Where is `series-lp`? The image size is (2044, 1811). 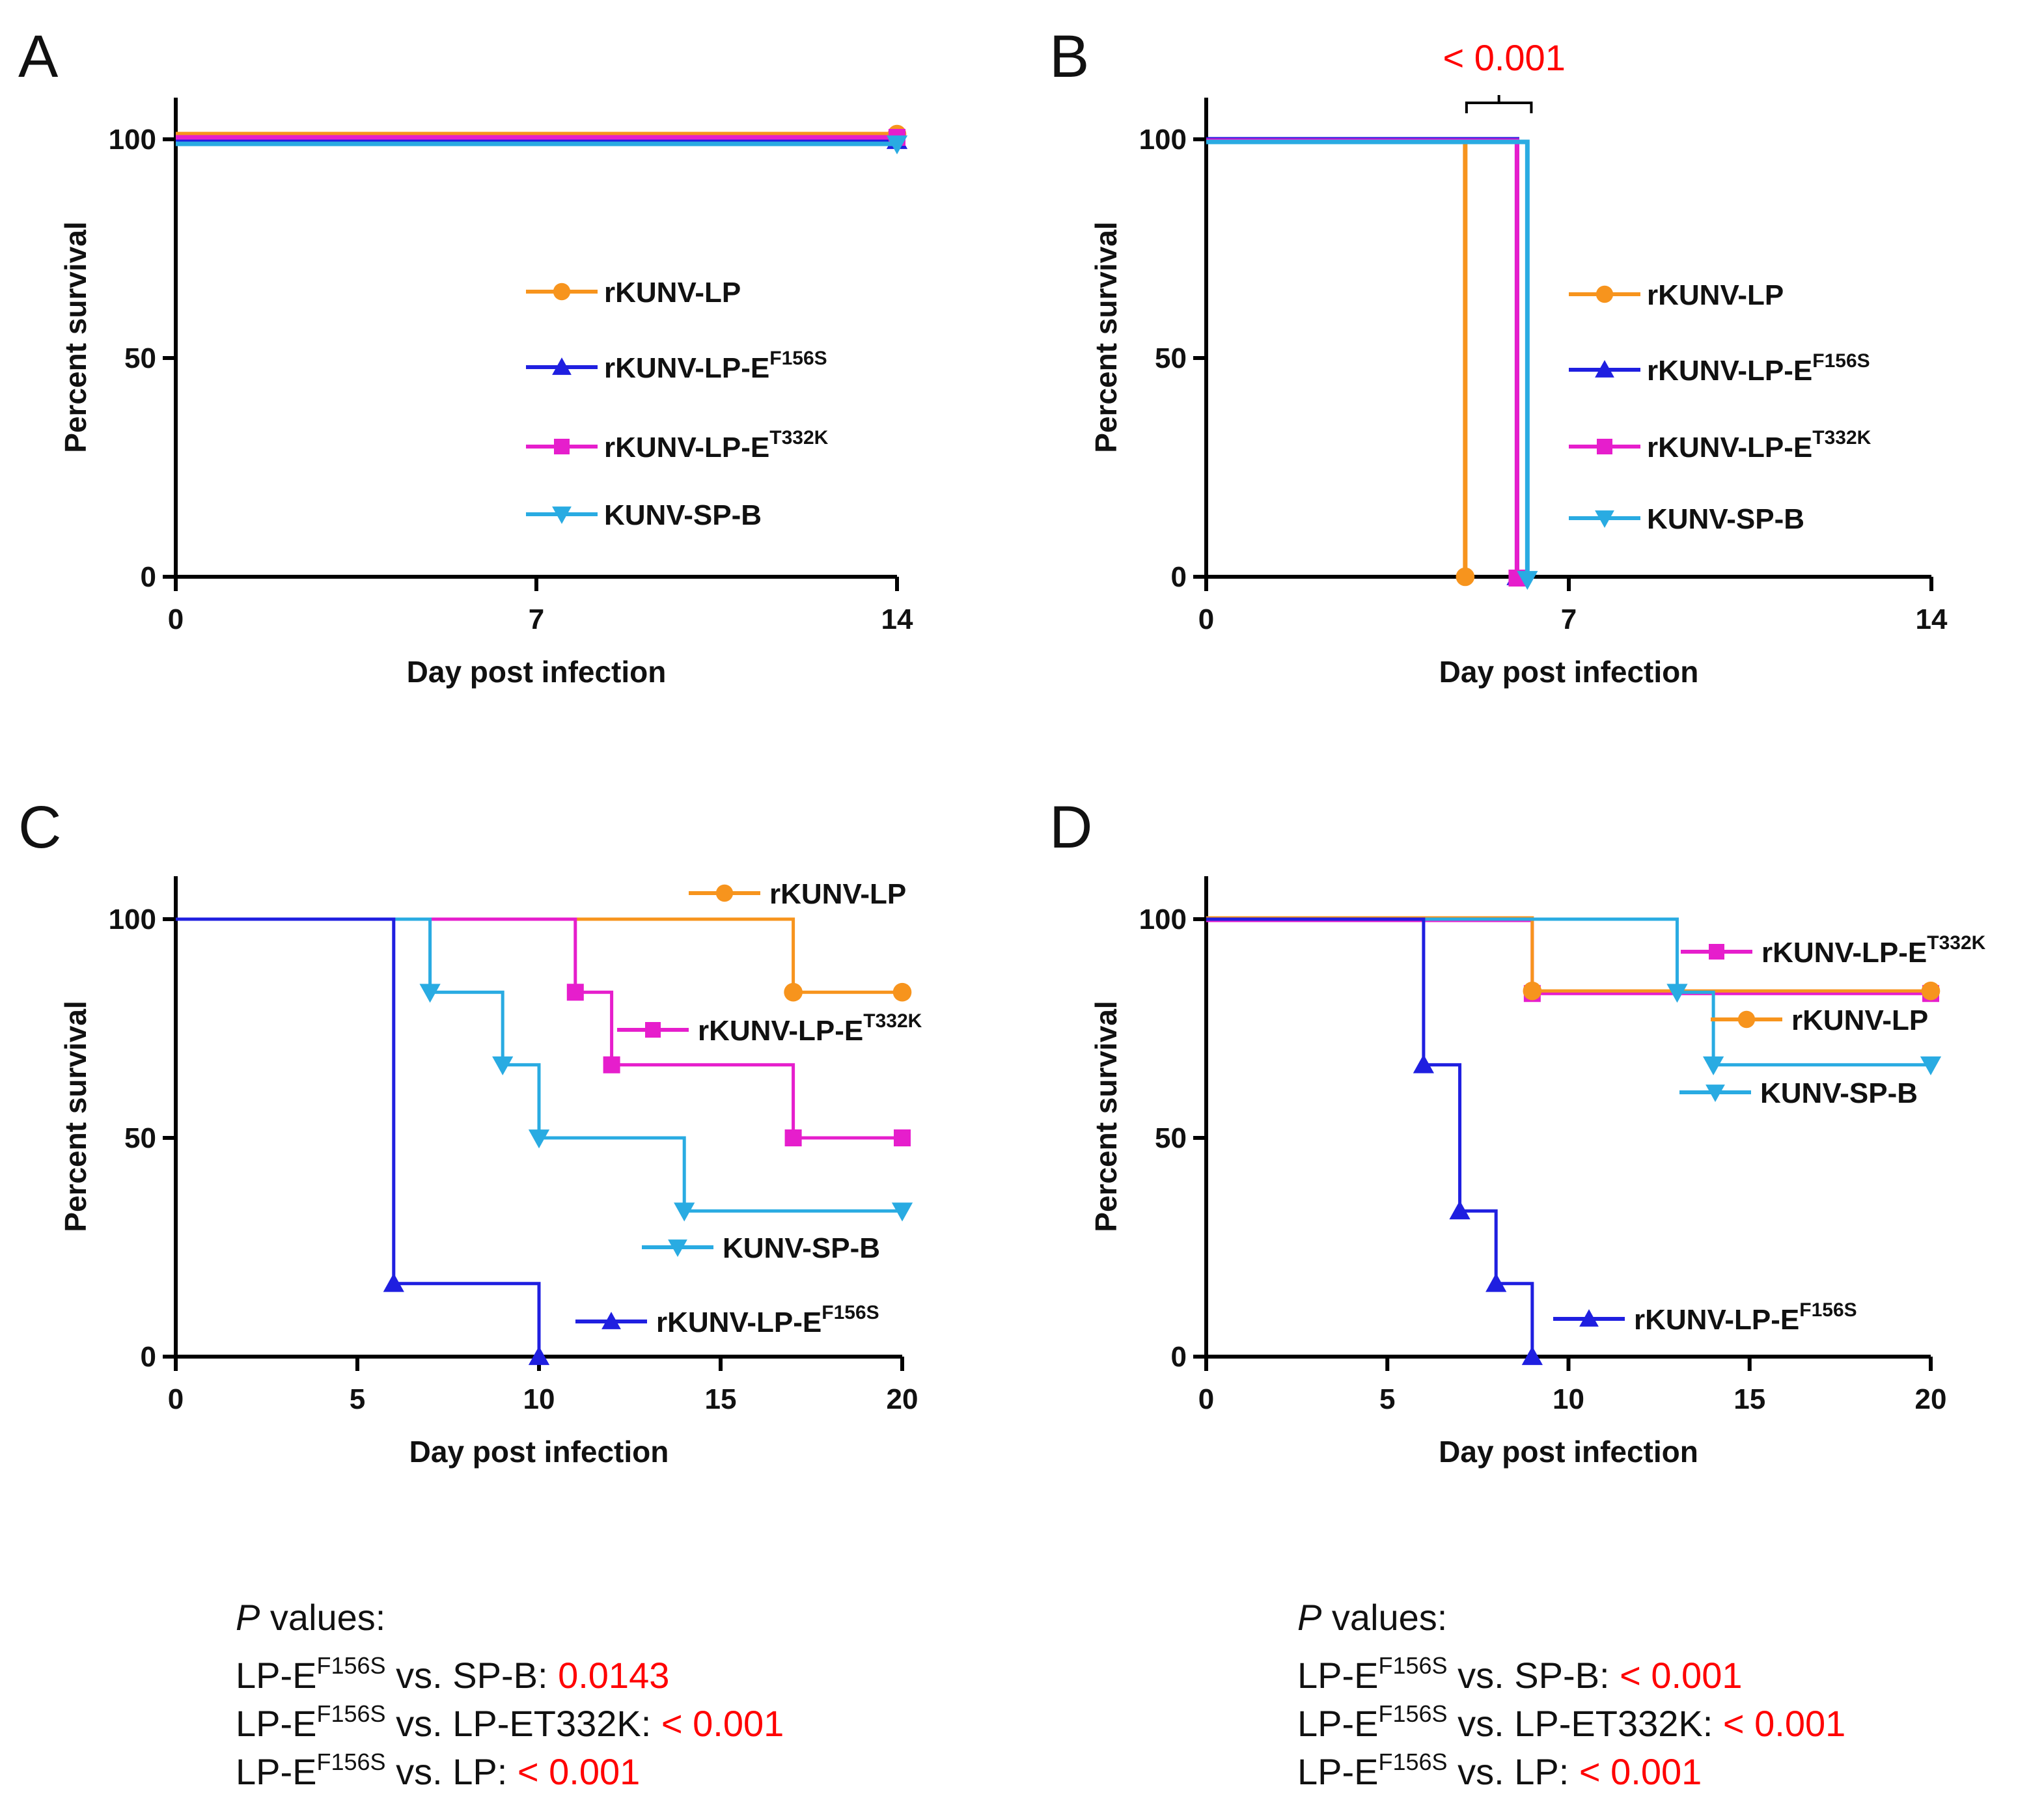
series-lp is located at coordinates (1340, 362).